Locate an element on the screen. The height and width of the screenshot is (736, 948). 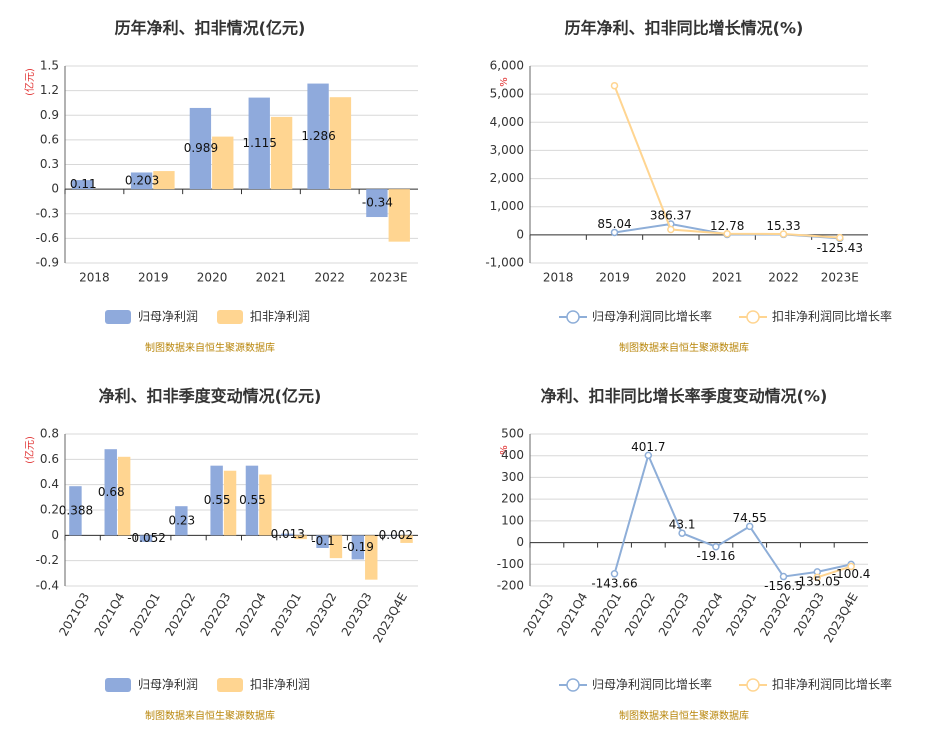
y-tick-label: -0.2 is located at coordinates (47, 560).